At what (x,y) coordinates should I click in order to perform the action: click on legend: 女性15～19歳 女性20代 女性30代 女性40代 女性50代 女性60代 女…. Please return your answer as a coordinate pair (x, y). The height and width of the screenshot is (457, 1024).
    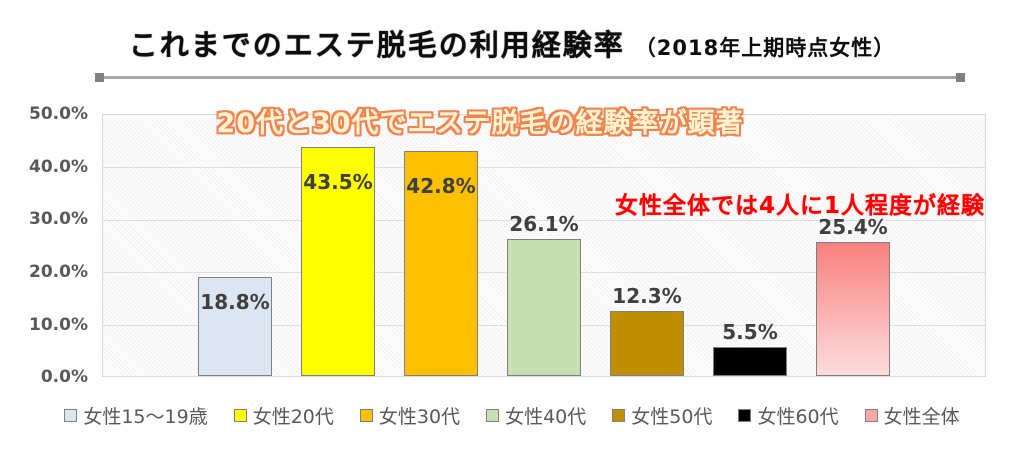
    Looking at the image, I should click on (512, 415).